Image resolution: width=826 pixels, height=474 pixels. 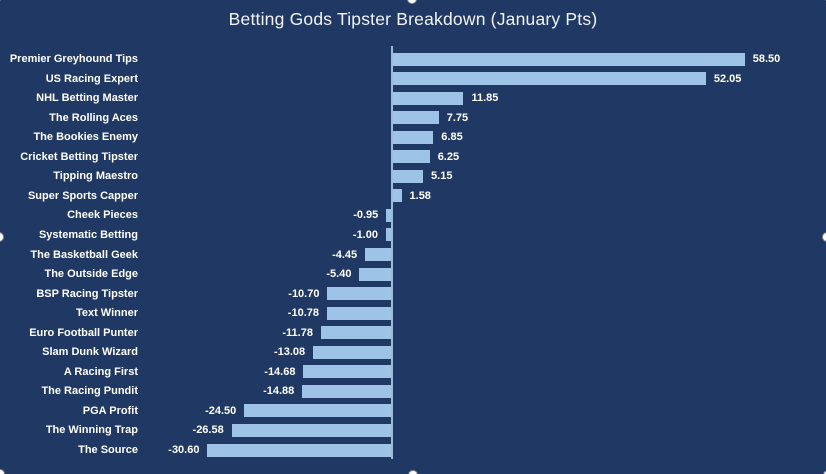 I want to click on selection-handle-bottom-center-icon, so click(x=413, y=472).